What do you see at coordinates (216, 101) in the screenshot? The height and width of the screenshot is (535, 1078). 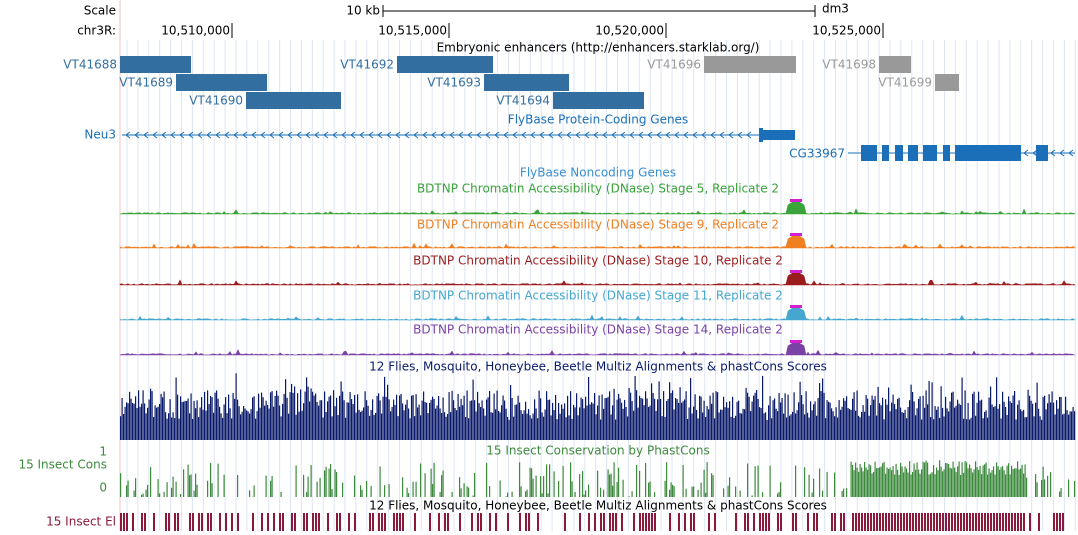 I see `enhancer-label: VT41690` at bounding box center [216, 101].